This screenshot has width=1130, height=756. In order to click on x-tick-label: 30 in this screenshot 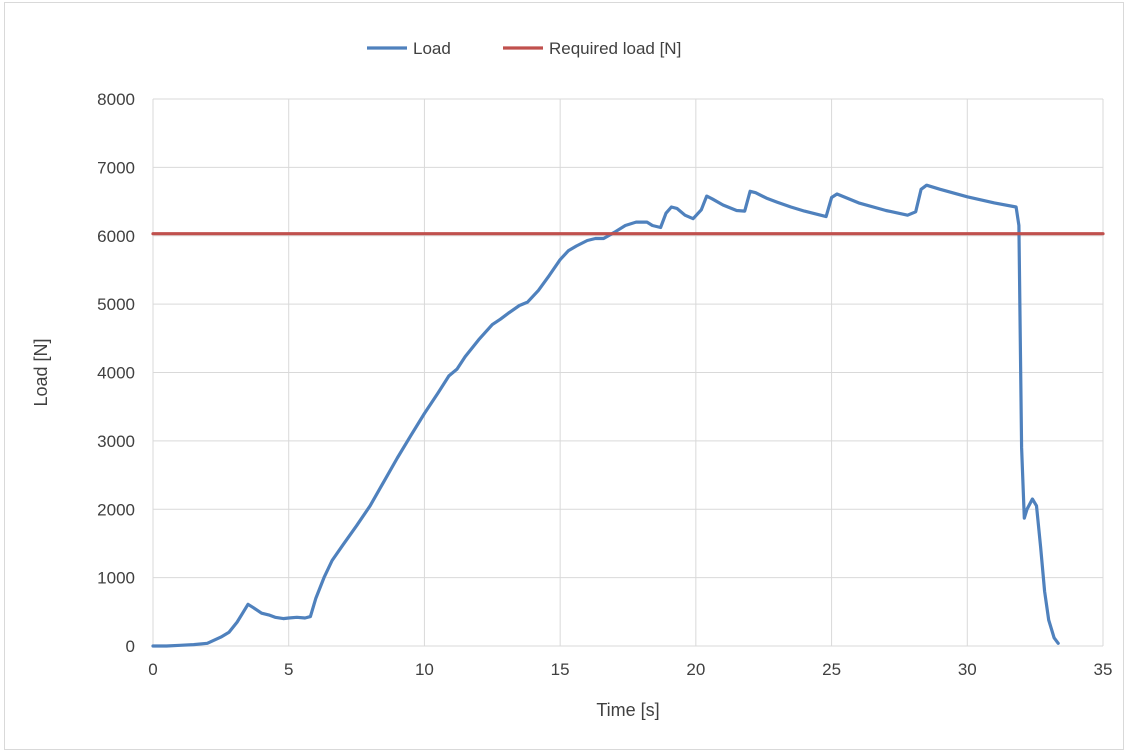, I will do `click(967, 669)`.